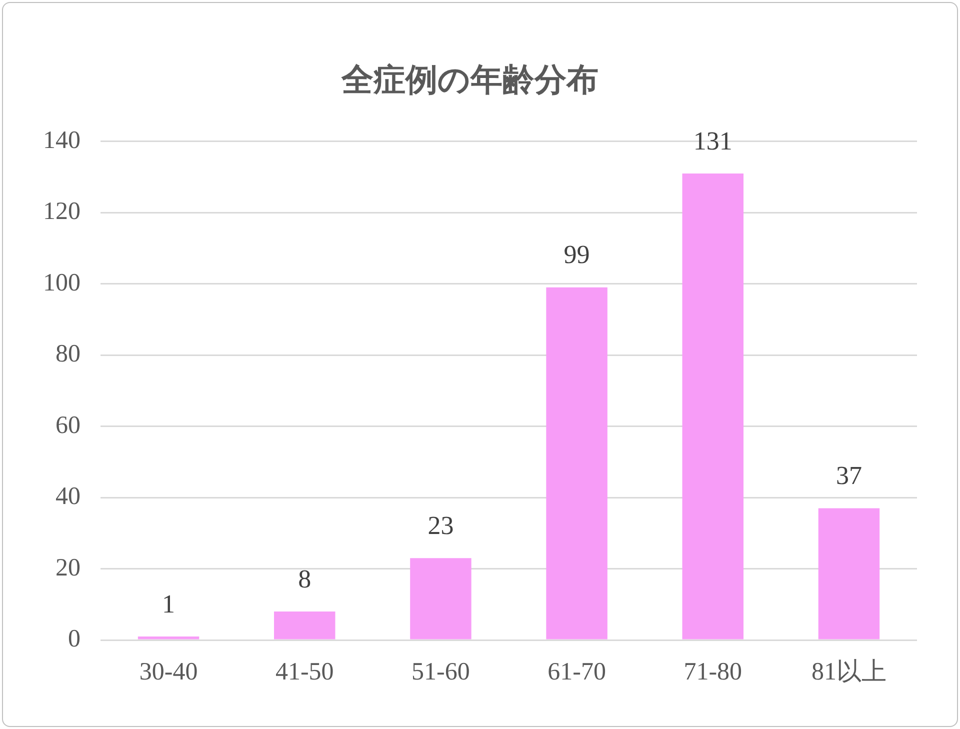 The width and height of the screenshot is (960, 729). What do you see at coordinates (577, 255) in the screenshot?
I see `data-label: 99` at bounding box center [577, 255].